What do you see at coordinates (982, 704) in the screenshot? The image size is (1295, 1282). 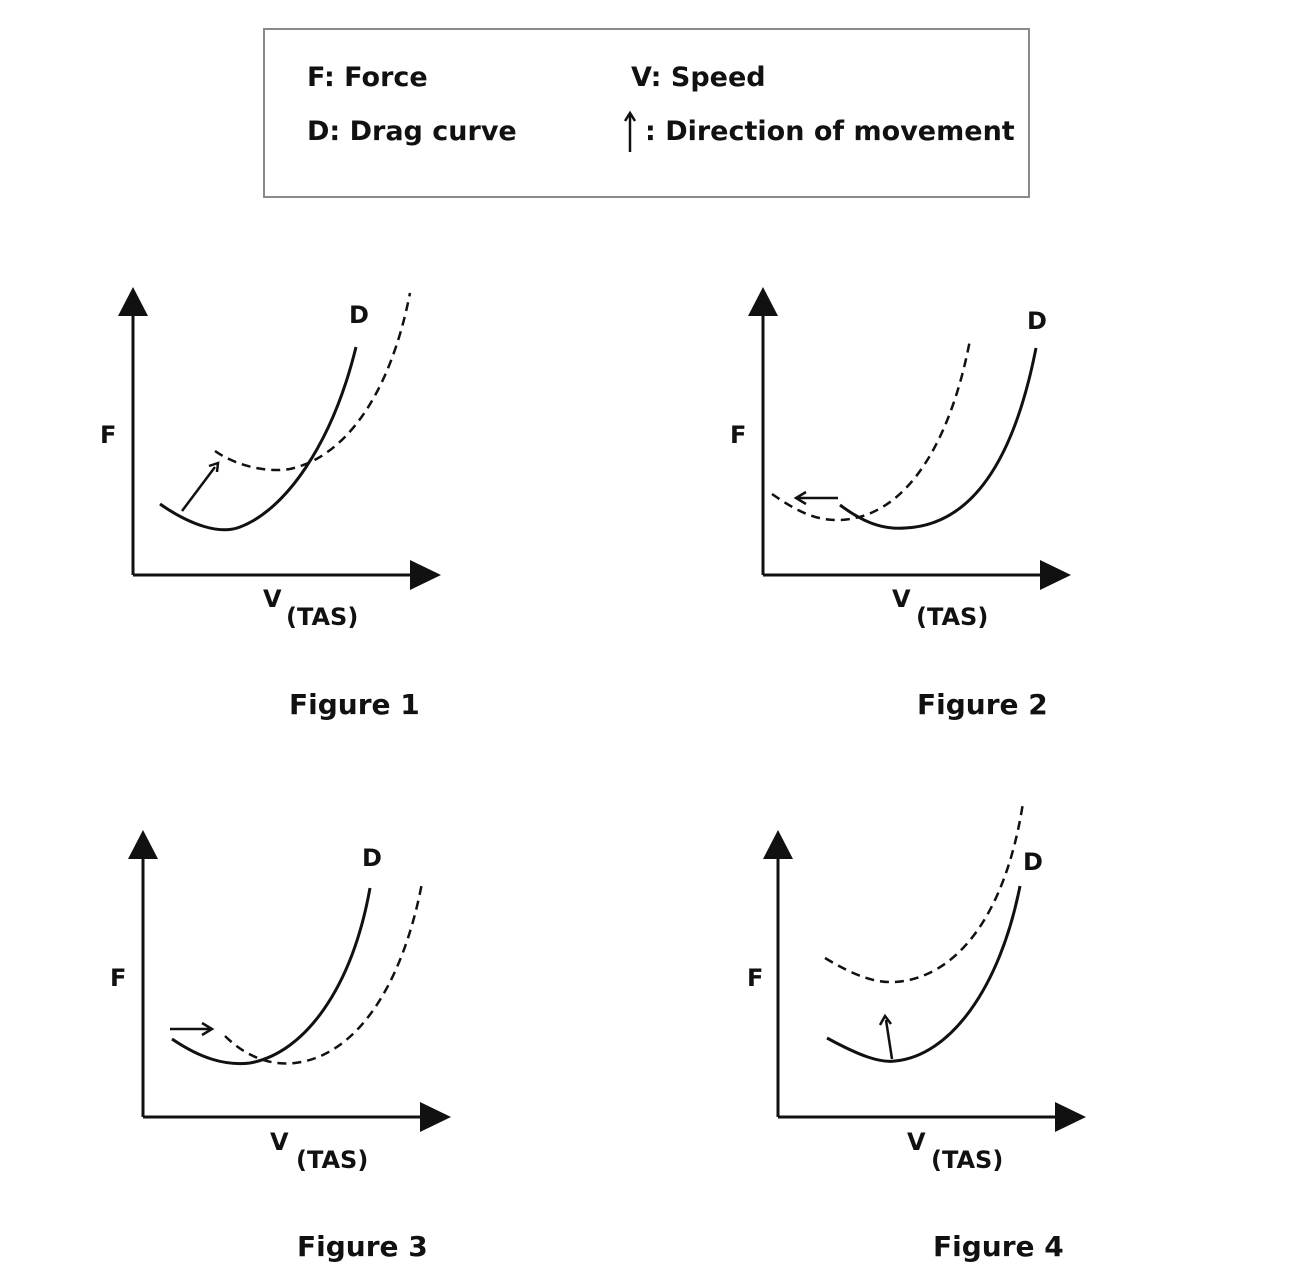 I see `figure-2-caption: Figure 2` at bounding box center [982, 704].